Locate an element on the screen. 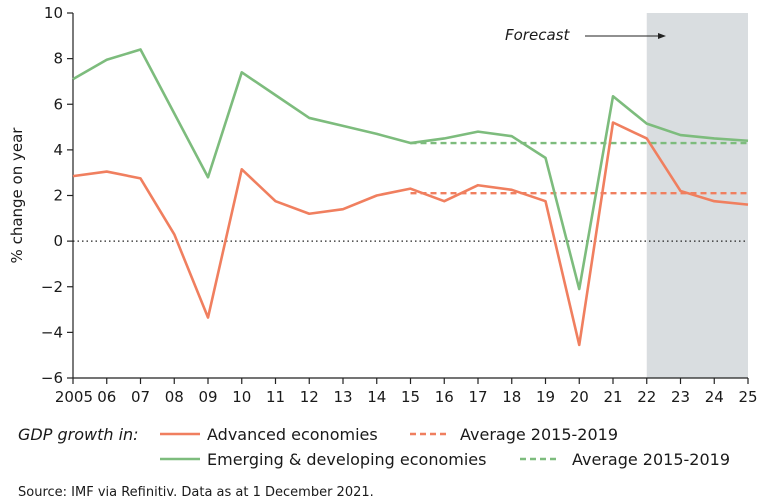 Image resolution: width=776 pixels, height=503 pixels. y-tick-label: −6 is located at coordinates (52, 378).